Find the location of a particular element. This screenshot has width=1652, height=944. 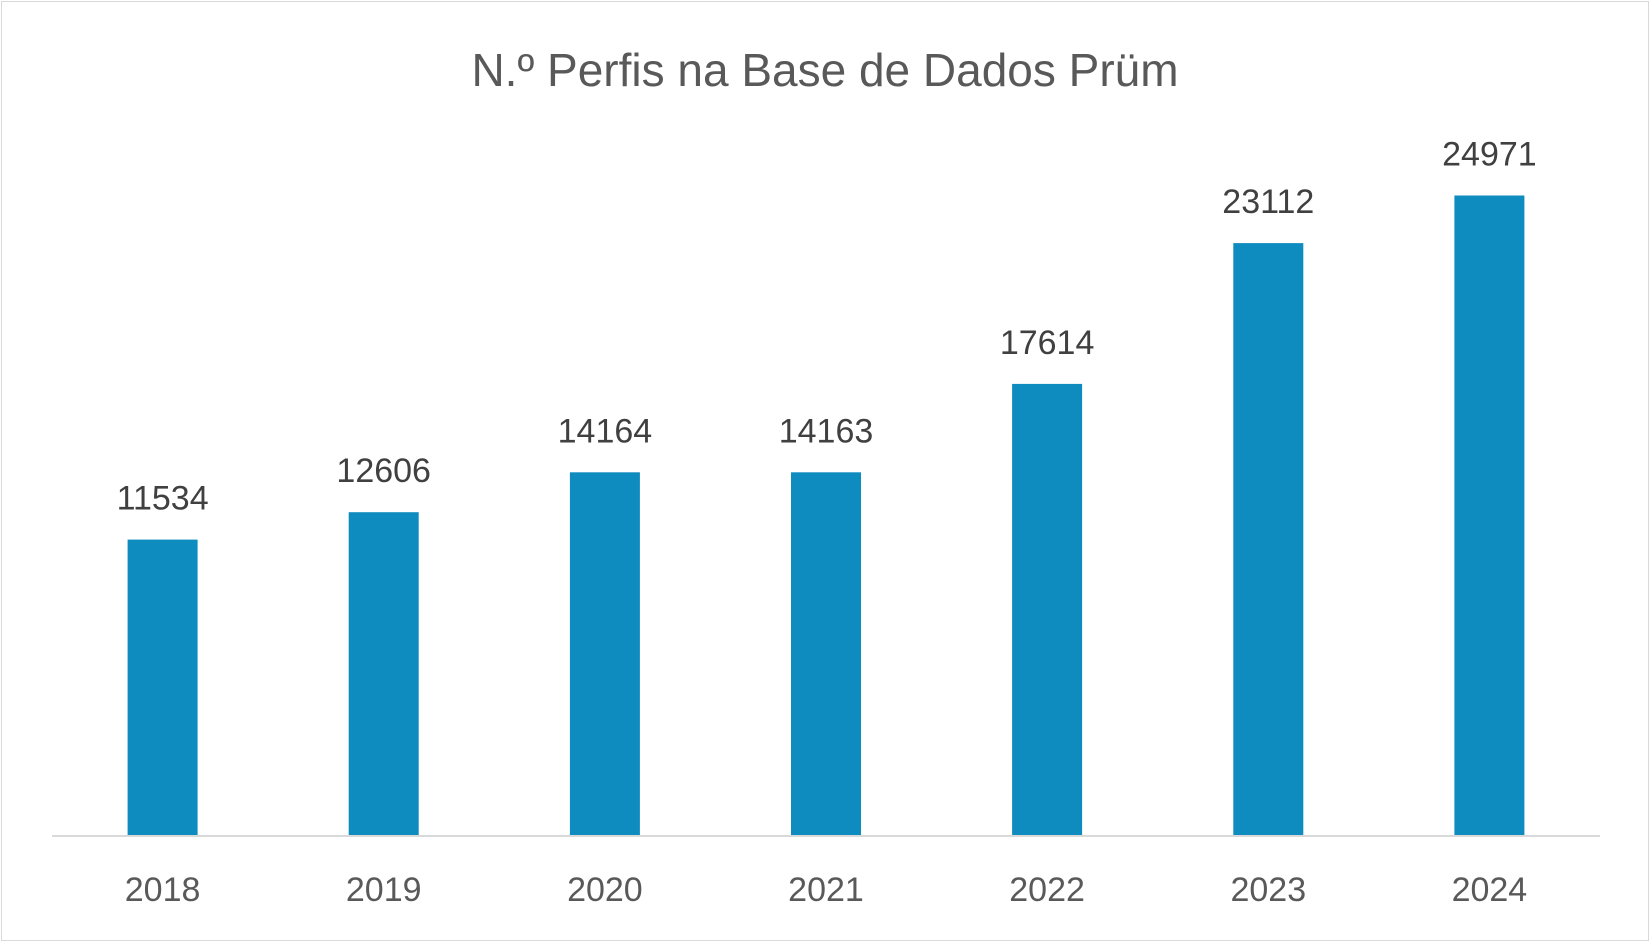

x-tick-label-2022: 2022 is located at coordinates (1047, 890).